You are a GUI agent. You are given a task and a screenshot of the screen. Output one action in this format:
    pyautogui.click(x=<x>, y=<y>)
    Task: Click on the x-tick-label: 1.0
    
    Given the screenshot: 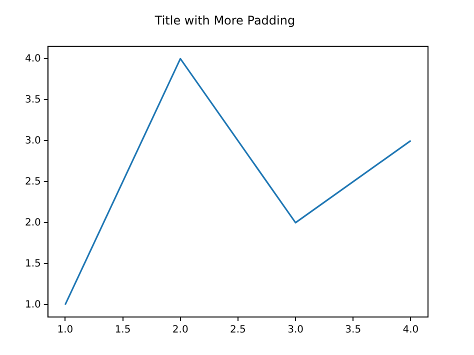 What is the action you would take?
    pyautogui.click(x=65, y=330)
    